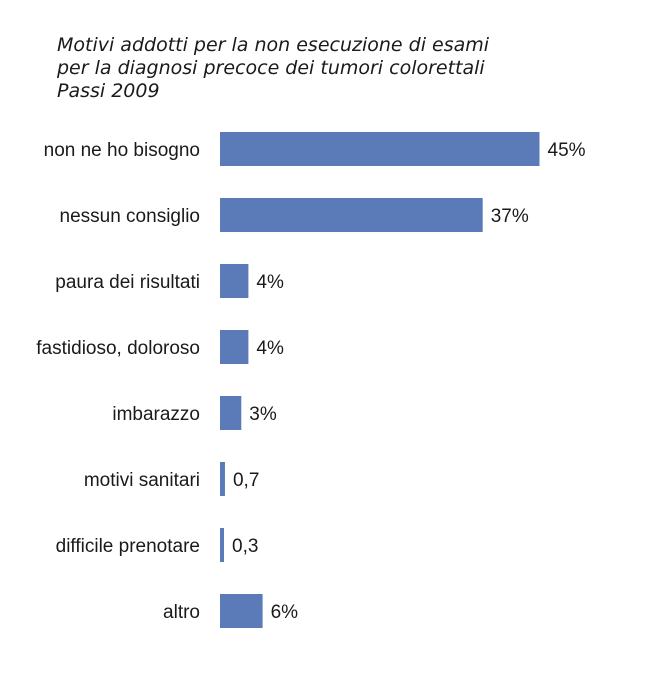 The width and height of the screenshot is (660, 696). I want to click on value-label: 37%, so click(510, 216).